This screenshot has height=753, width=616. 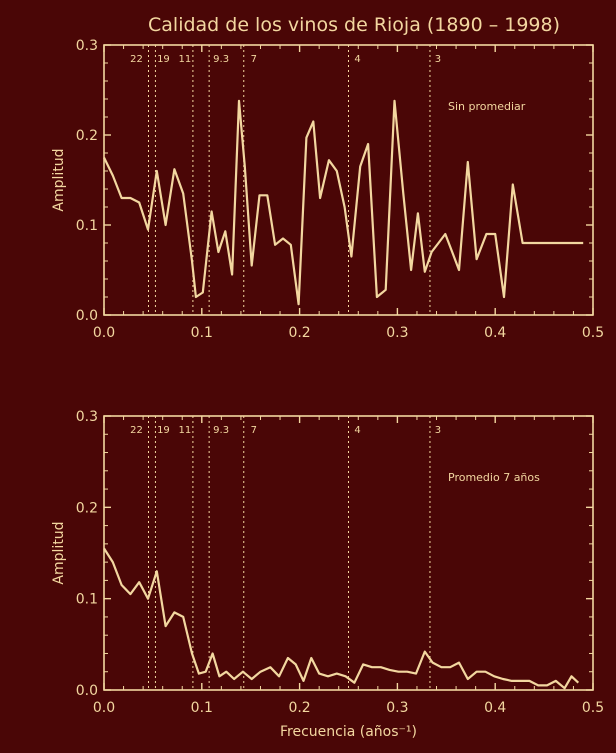 I want to click on series-line, so click(x=341, y=618).